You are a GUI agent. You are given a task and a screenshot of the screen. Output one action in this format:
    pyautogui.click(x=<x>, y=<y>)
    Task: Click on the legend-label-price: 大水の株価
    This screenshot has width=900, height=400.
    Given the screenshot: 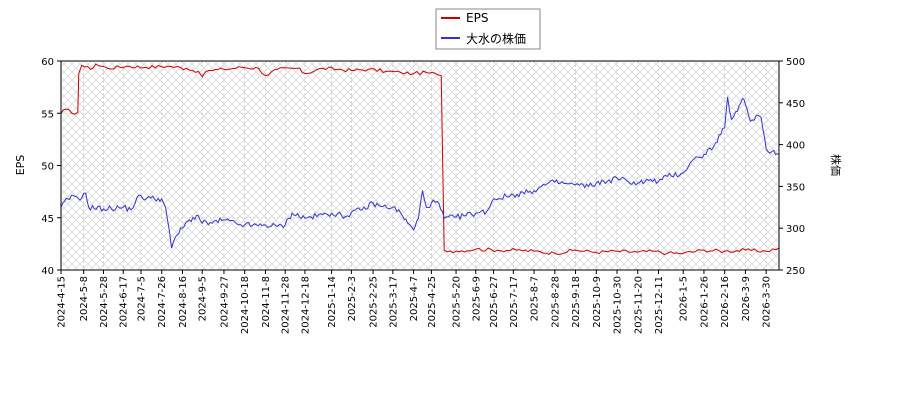 What is the action you would take?
    pyautogui.click(x=496, y=38)
    